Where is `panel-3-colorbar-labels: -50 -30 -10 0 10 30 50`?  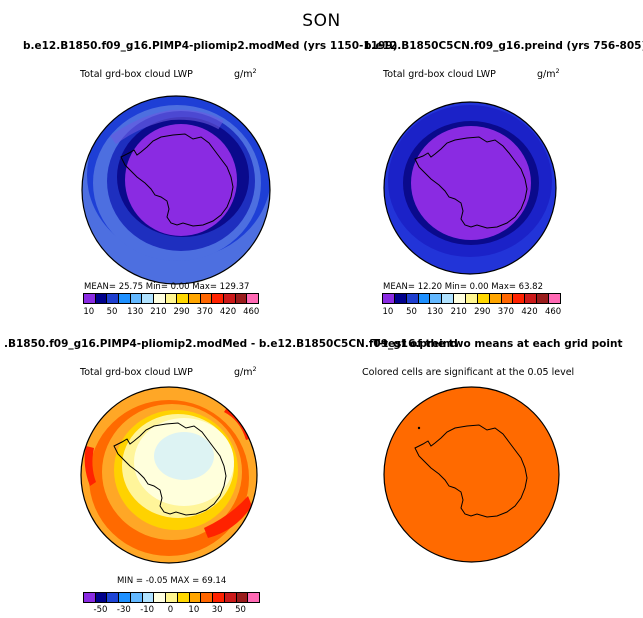
panel-3-colorbar-labels: -50 -30 -10 0 10 30 50 is located at coordinates (170, 611).